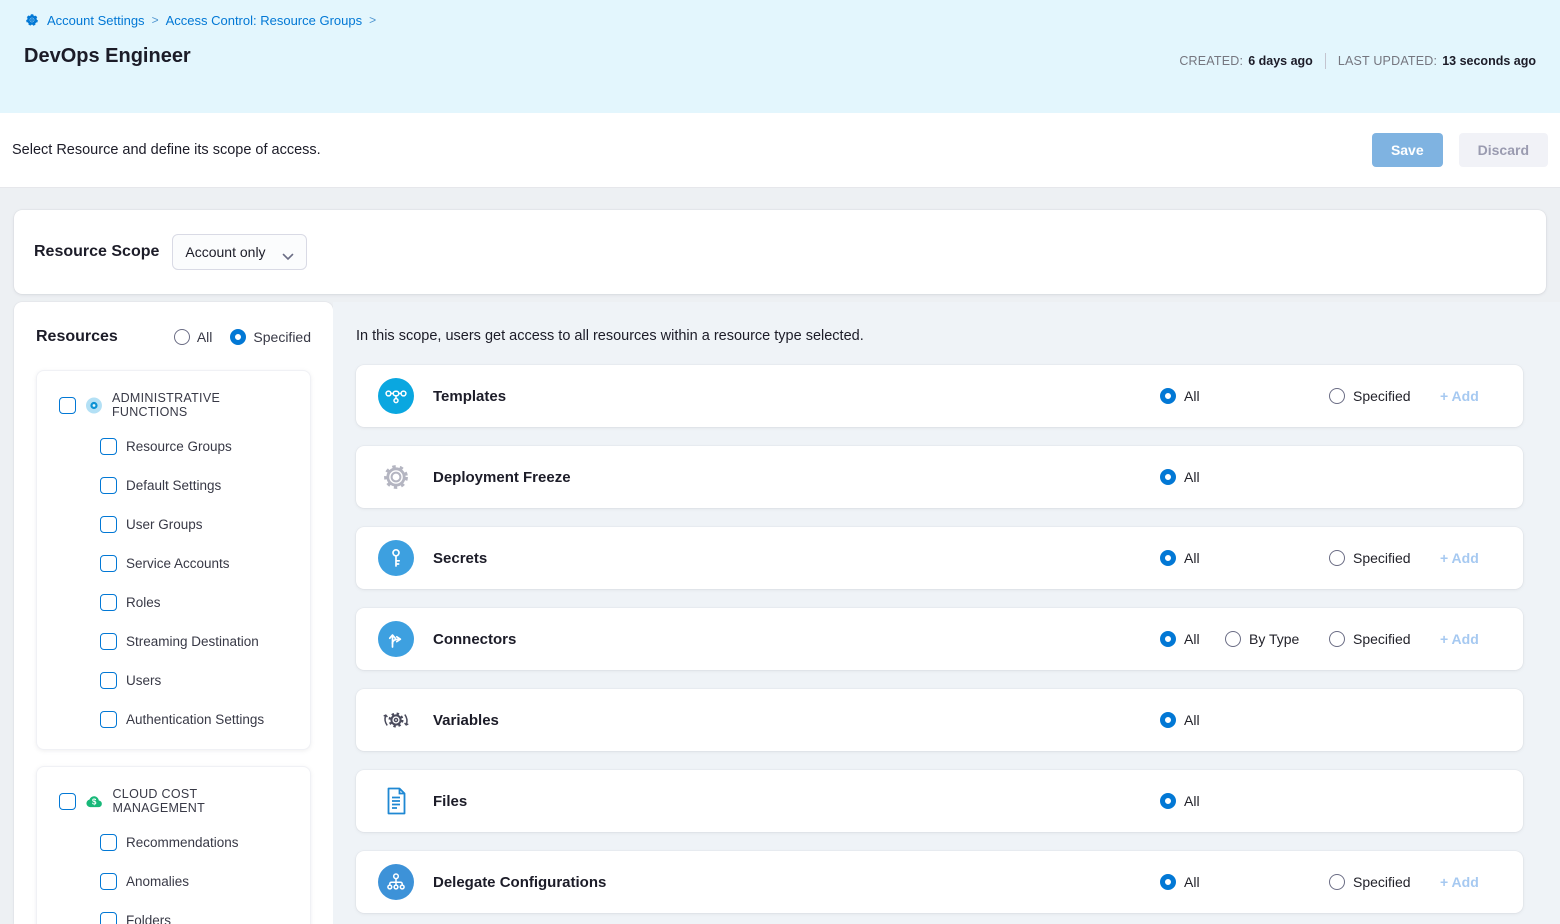 The height and width of the screenshot is (924, 1560). Describe the element at coordinates (193, 337) in the screenshot. I see `resources-radio-all: All` at that location.